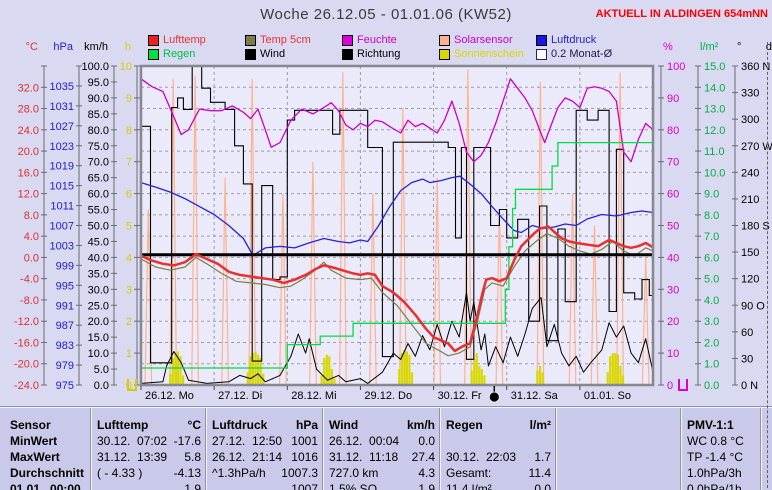 This screenshot has width=772, height=490. I want to click on svg-text: 70, so click(673, 163).